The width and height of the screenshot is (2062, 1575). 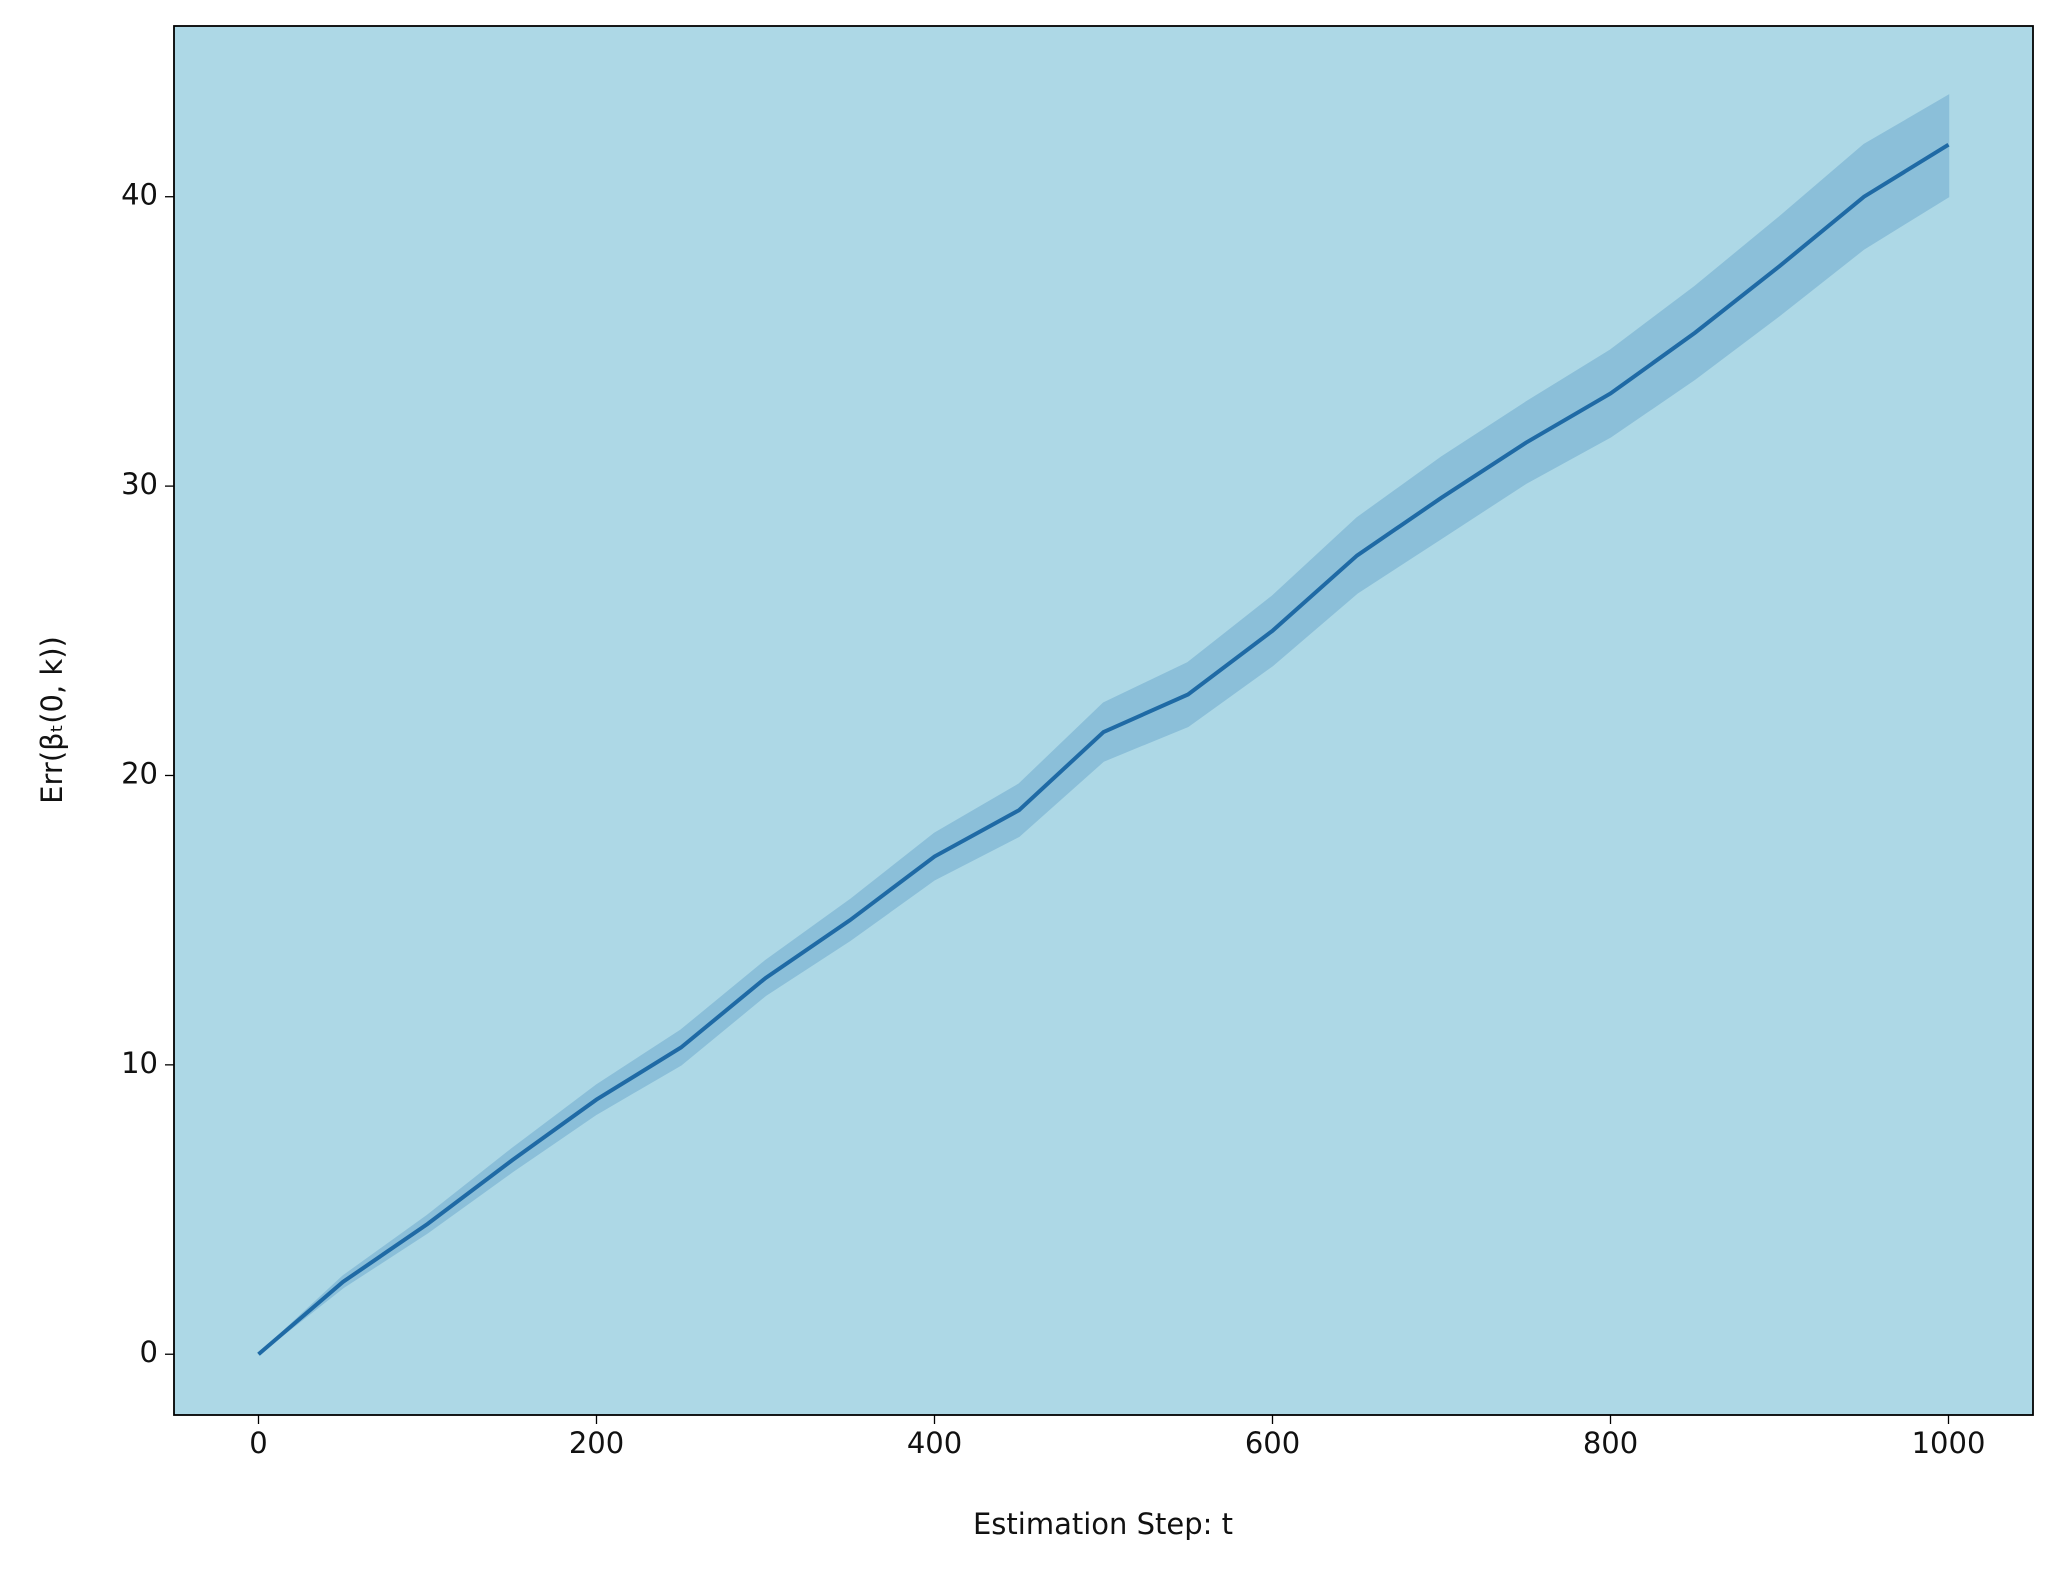 What do you see at coordinates (934, 1443) in the screenshot?
I see `x-tick-label: 400` at bounding box center [934, 1443].